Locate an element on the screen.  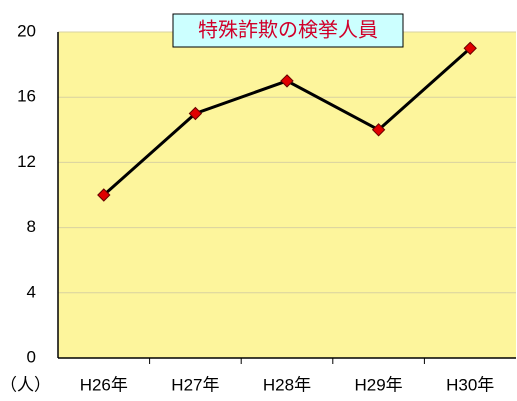
y-tick-label: 0 is located at coordinates (31, 356).